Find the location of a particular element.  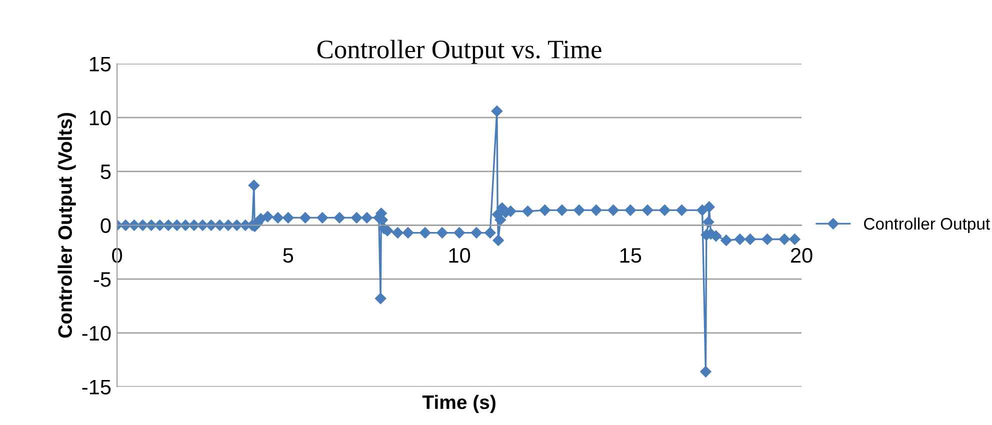

legend-label: Controller Output is located at coordinates (927, 225).